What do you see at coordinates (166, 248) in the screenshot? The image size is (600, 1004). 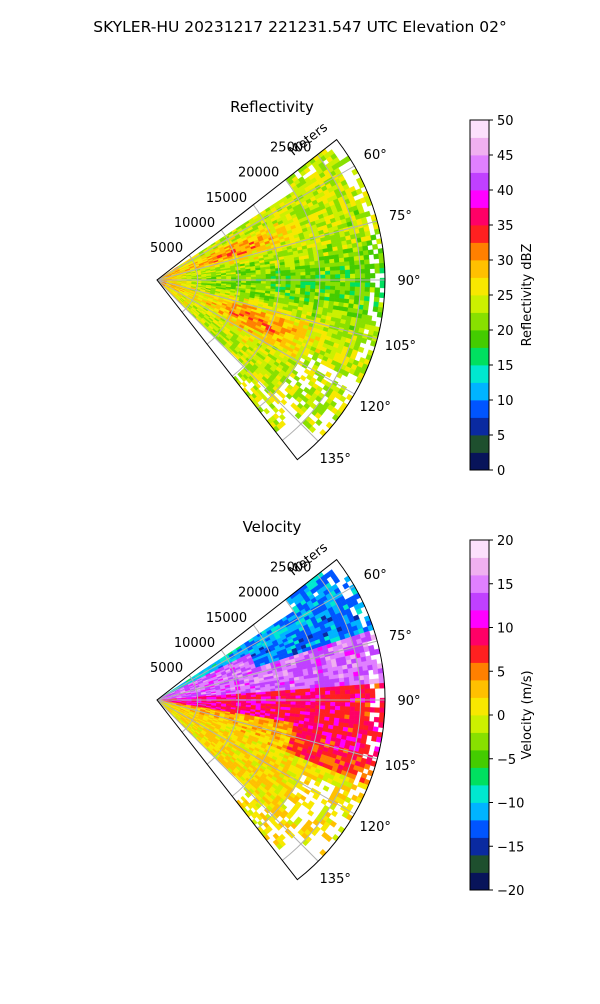 I see `reflectivity-range-tick-label: 5000` at bounding box center [166, 248].